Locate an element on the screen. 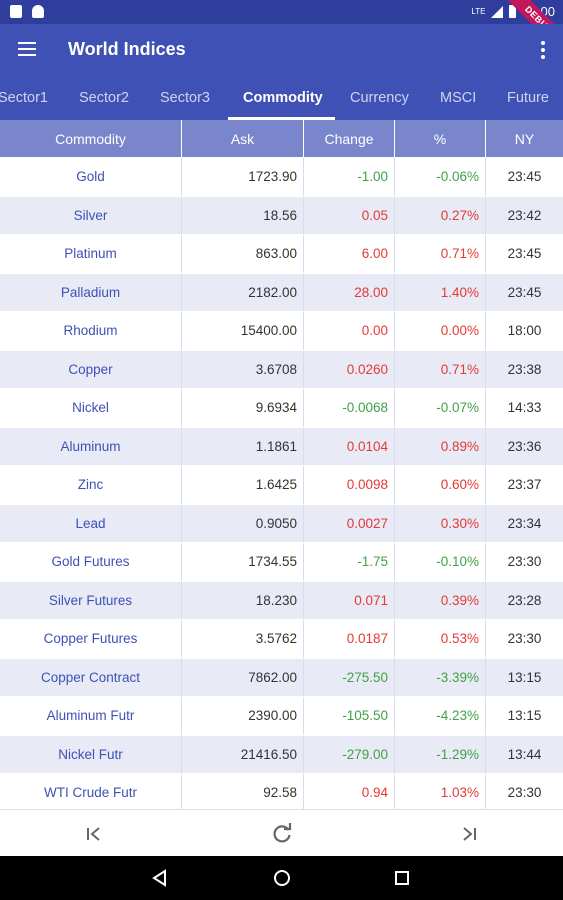 The width and height of the screenshot is (563, 900). recents-icon is located at coordinates (402, 878).